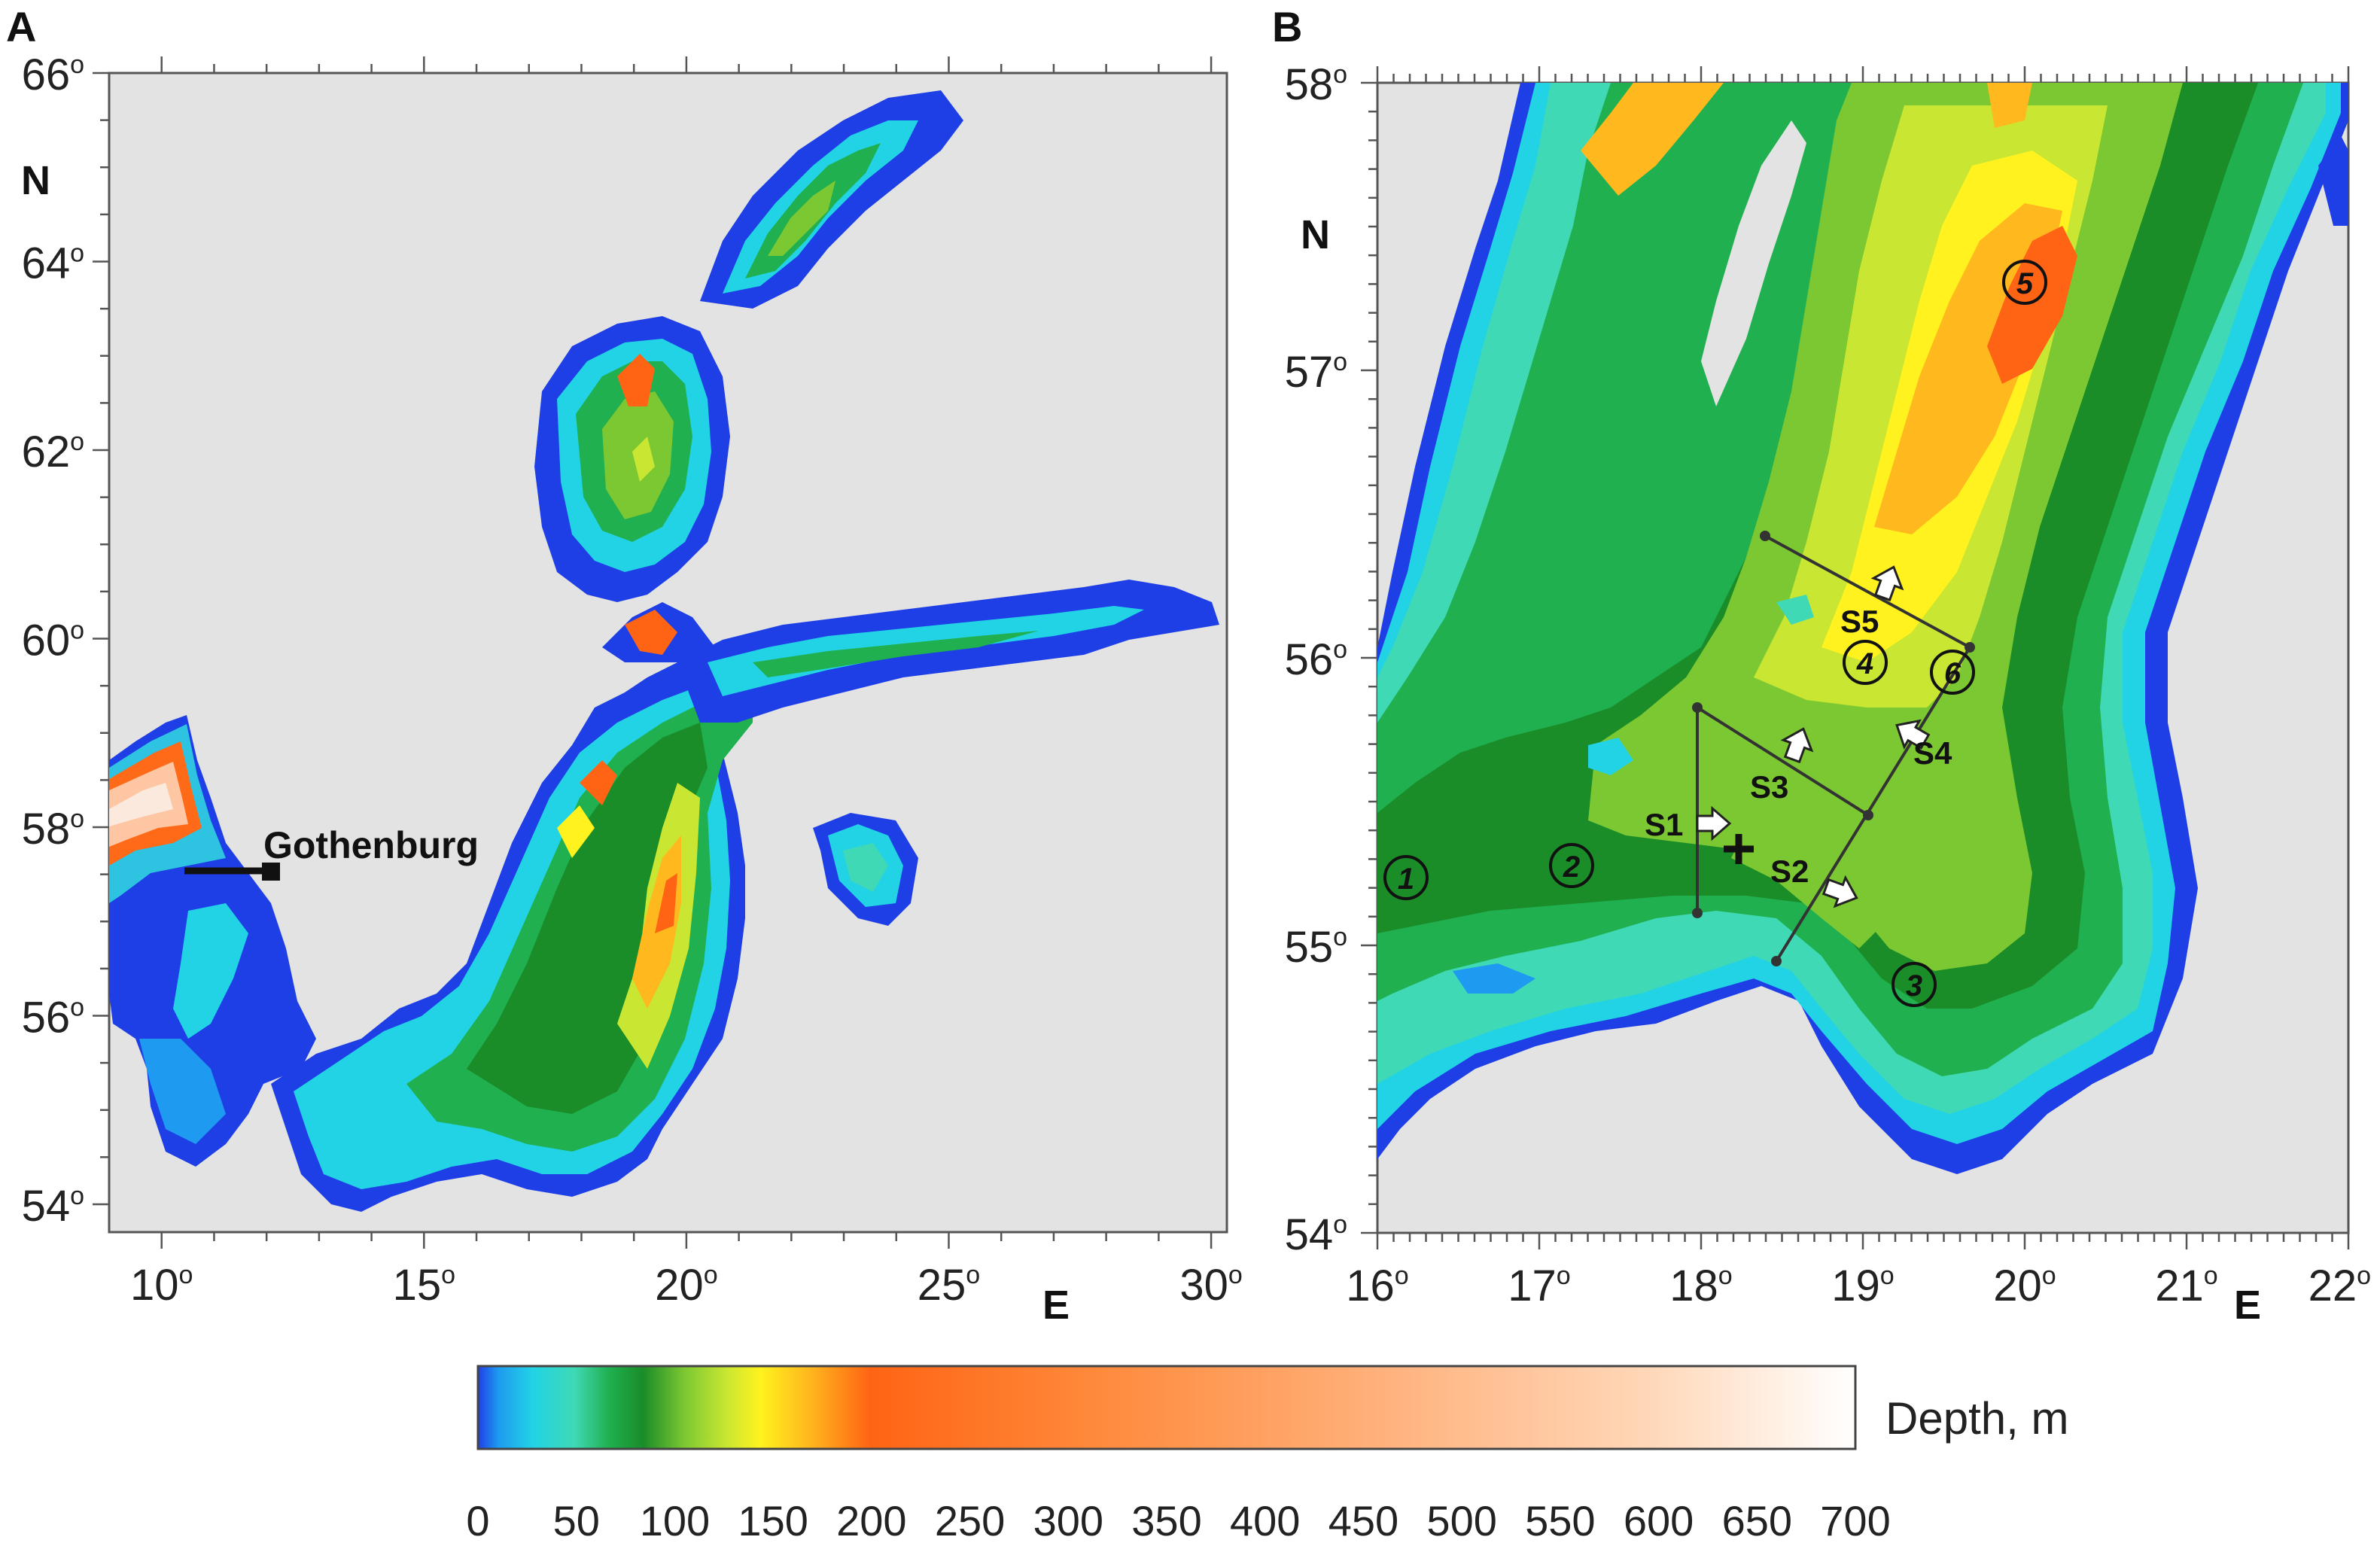  Describe the element at coordinates (53, 452) in the screenshot. I see `lat-label-a: 62o` at that location.